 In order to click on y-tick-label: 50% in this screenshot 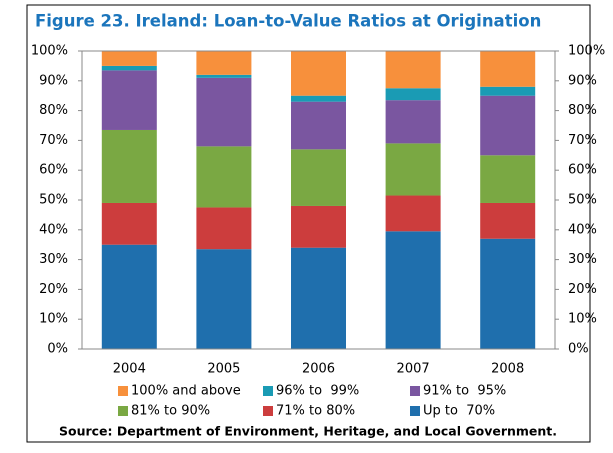, I will do `click(53, 200)`.